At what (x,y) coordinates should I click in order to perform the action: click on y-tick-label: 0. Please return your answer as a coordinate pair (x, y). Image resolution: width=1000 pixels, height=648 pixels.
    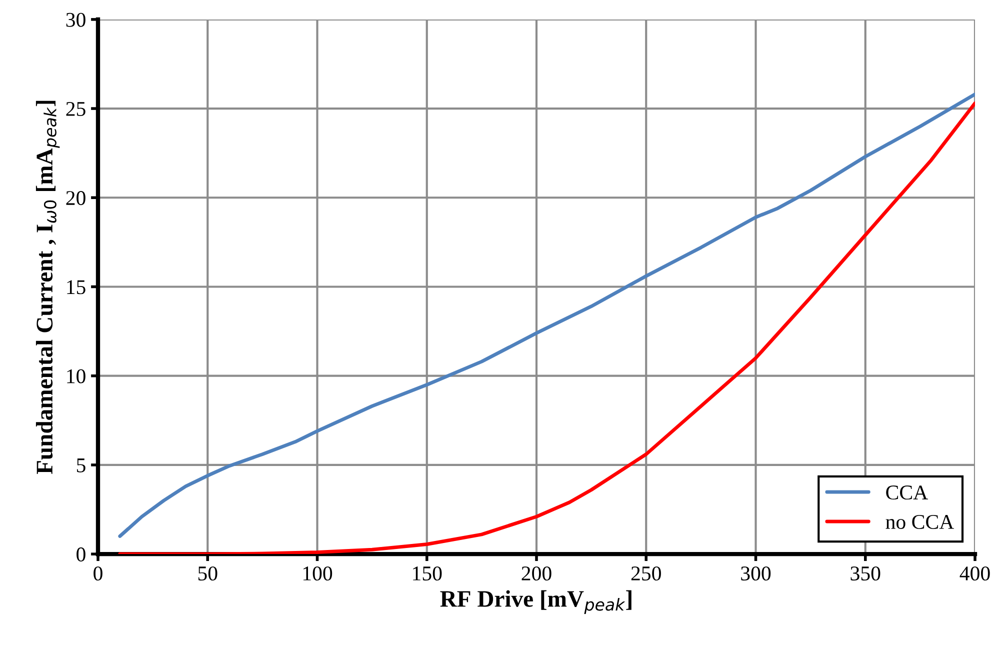
    Looking at the image, I should click on (81, 554).